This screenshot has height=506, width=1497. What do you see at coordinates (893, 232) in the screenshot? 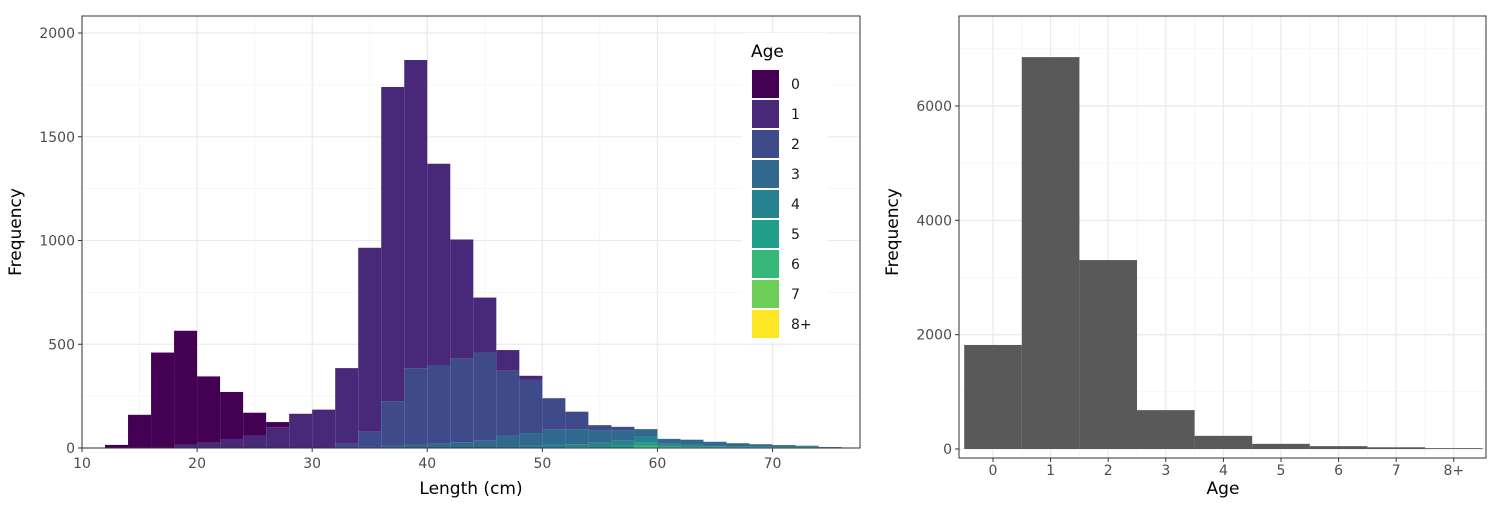
I see `right-y-axis-label: Frequency` at bounding box center [893, 232].